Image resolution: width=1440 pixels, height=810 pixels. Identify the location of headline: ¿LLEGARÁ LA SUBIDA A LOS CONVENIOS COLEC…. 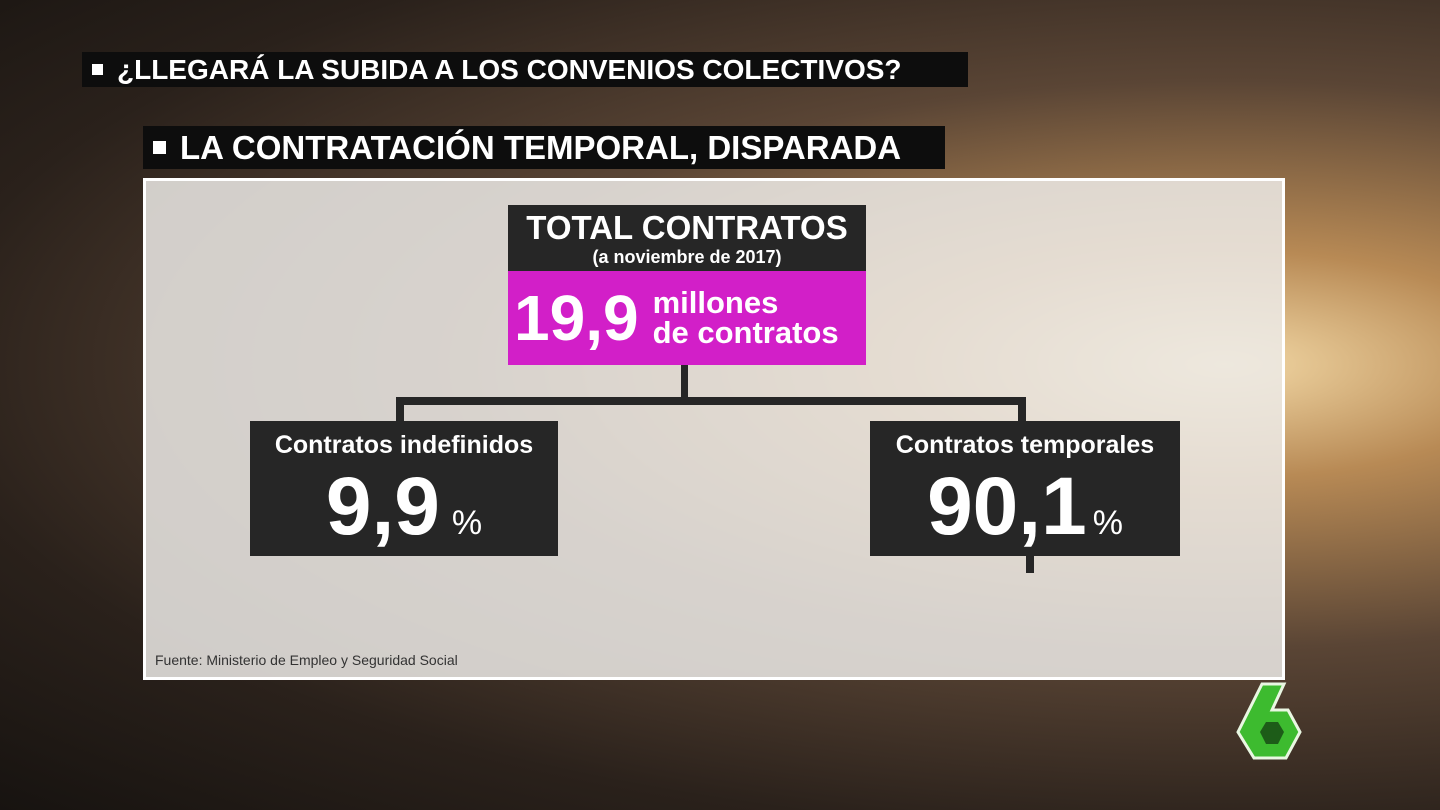
(509, 69).